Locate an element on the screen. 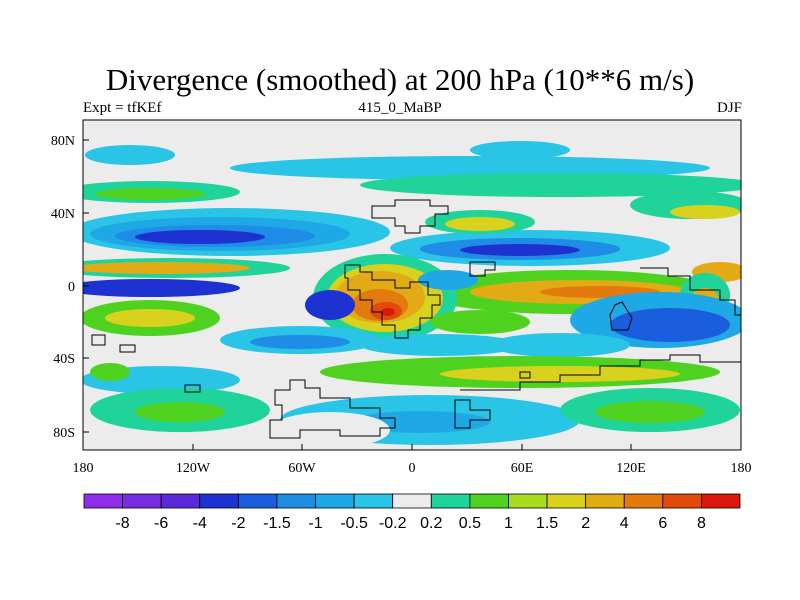  lon-label-0: 0 is located at coordinates (412, 468).